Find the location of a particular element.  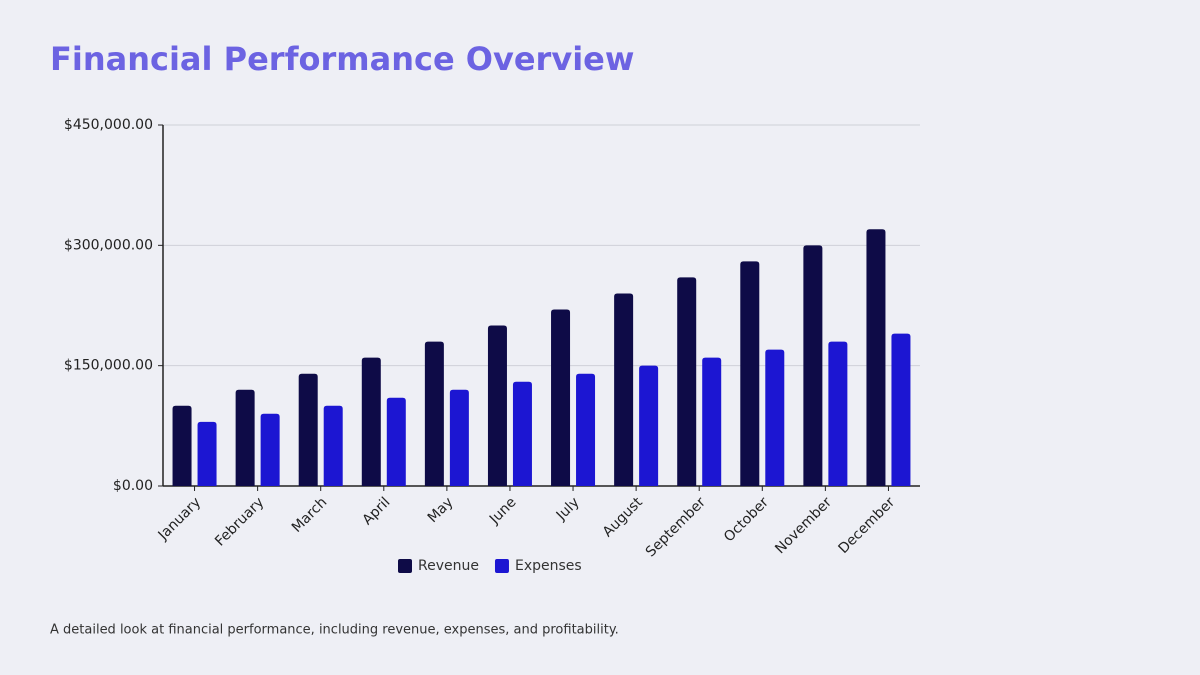

y-tick-label: $150,000.00 is located at coordinates (108, 366).